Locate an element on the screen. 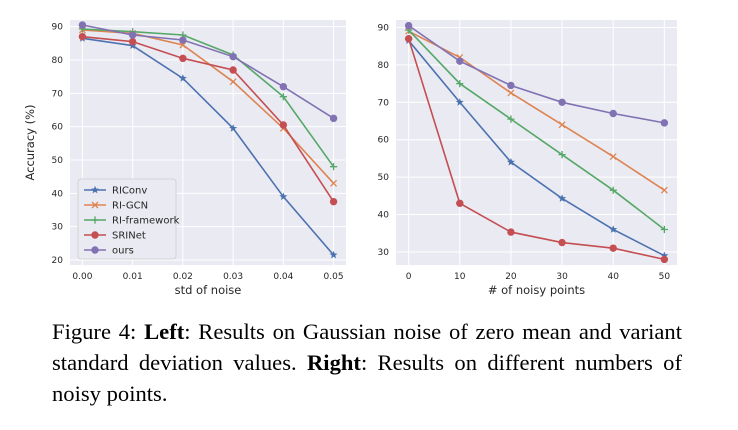 This screenshot has height=430, width=738. left-line-ri-framework is located at coordinates (208, 98).